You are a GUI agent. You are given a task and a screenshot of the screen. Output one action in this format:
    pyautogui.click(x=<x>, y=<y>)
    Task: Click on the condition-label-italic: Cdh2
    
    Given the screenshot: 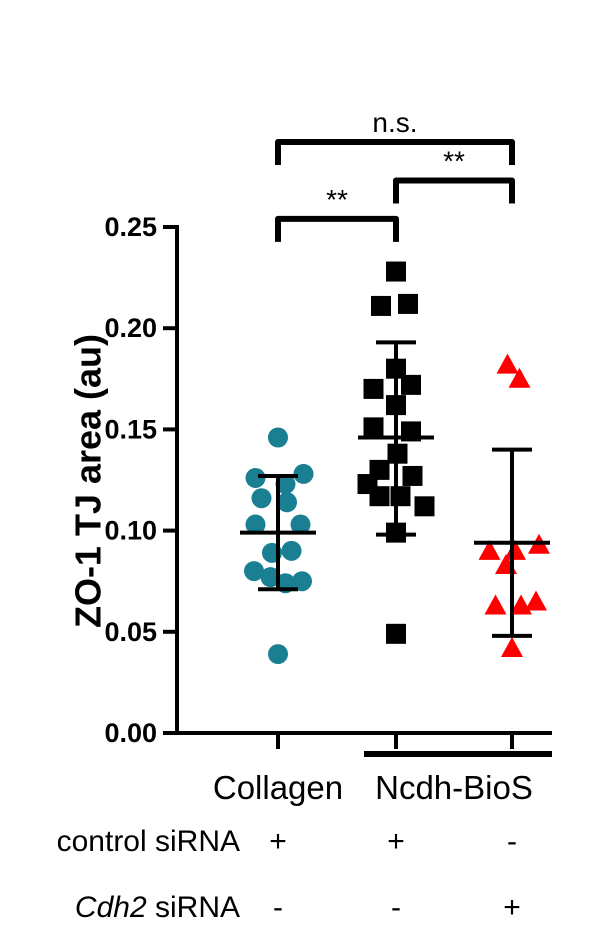 What is the action you would take?
    pyautogui.click(x=115, y=907)
    